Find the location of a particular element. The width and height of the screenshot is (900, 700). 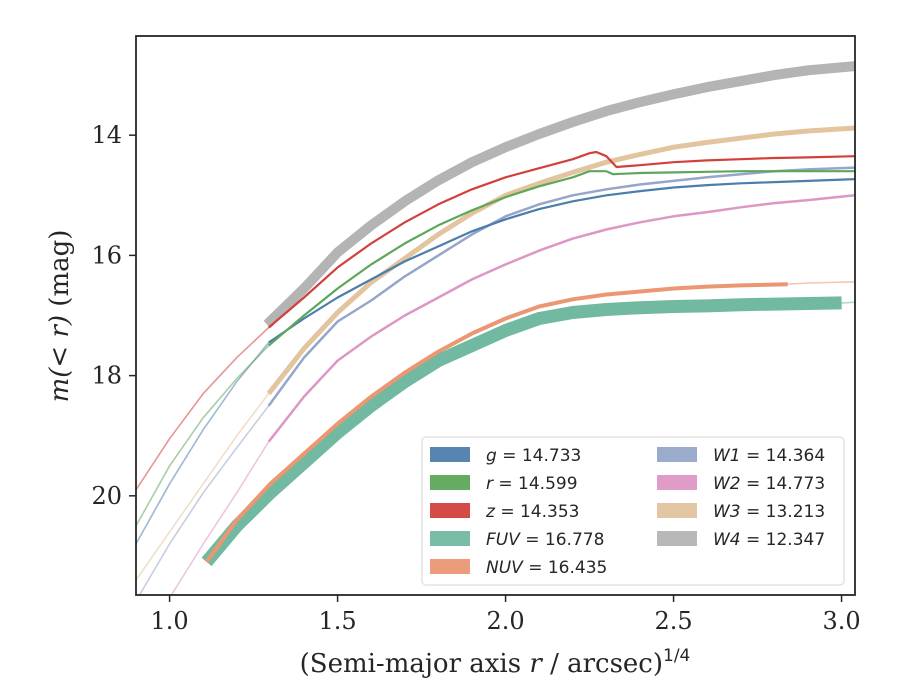

legend-box is located at coordinates (633, 511).